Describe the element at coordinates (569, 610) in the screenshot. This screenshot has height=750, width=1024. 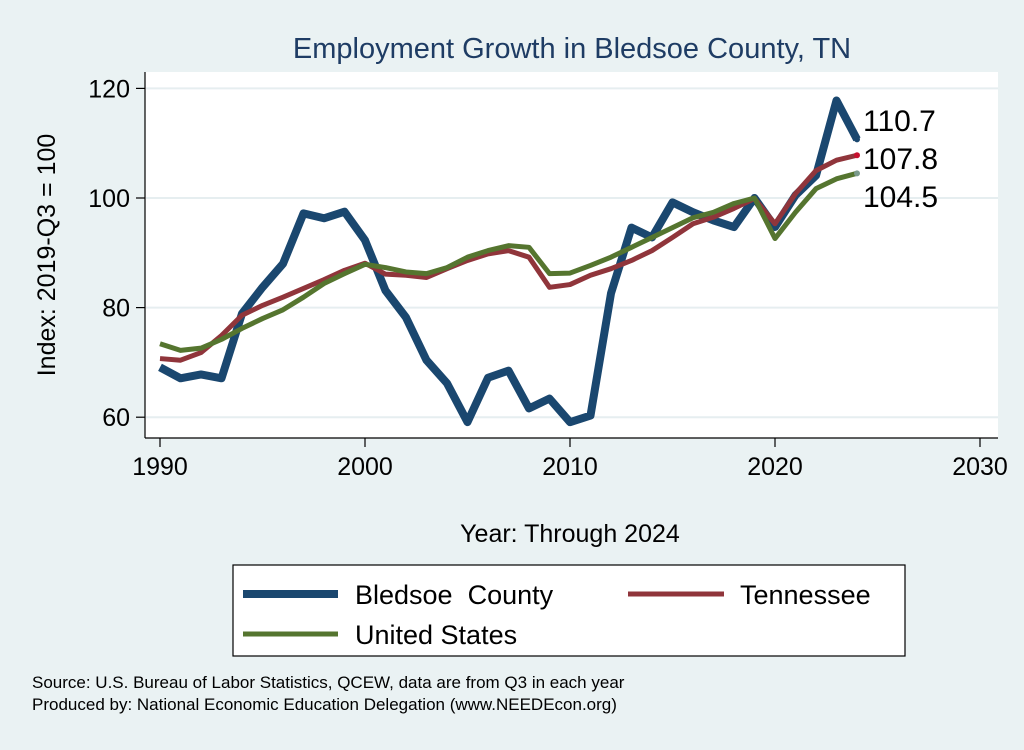
I see `legend-box` at that location.